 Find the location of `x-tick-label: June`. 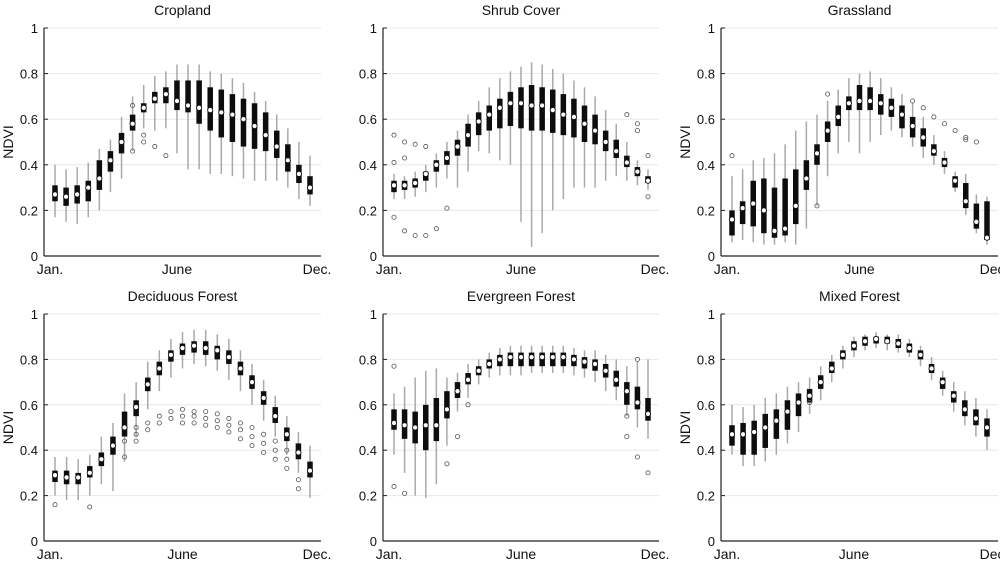

x-tick-label: June is located at coordinates (854, 554).